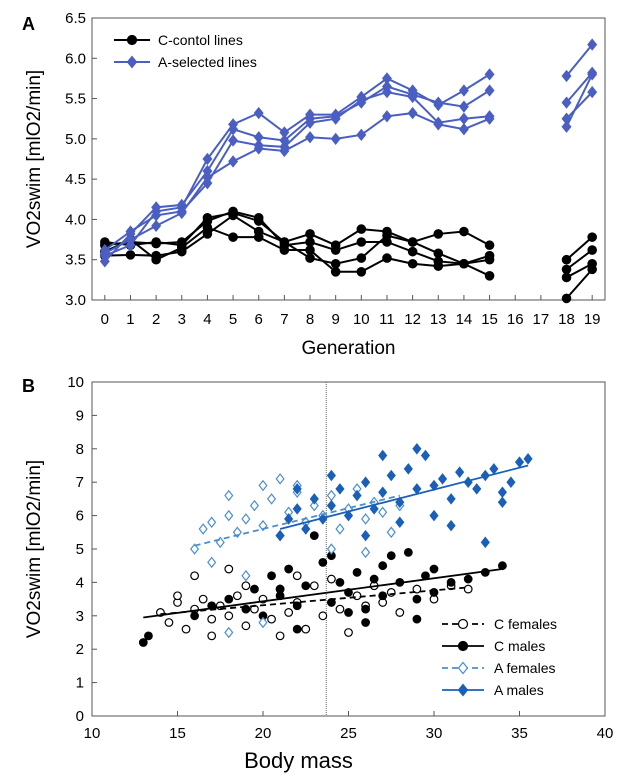 The height and width of the screenshot is (778, 621). I want to click on panel-b-fit-lines, so click(336, 541).